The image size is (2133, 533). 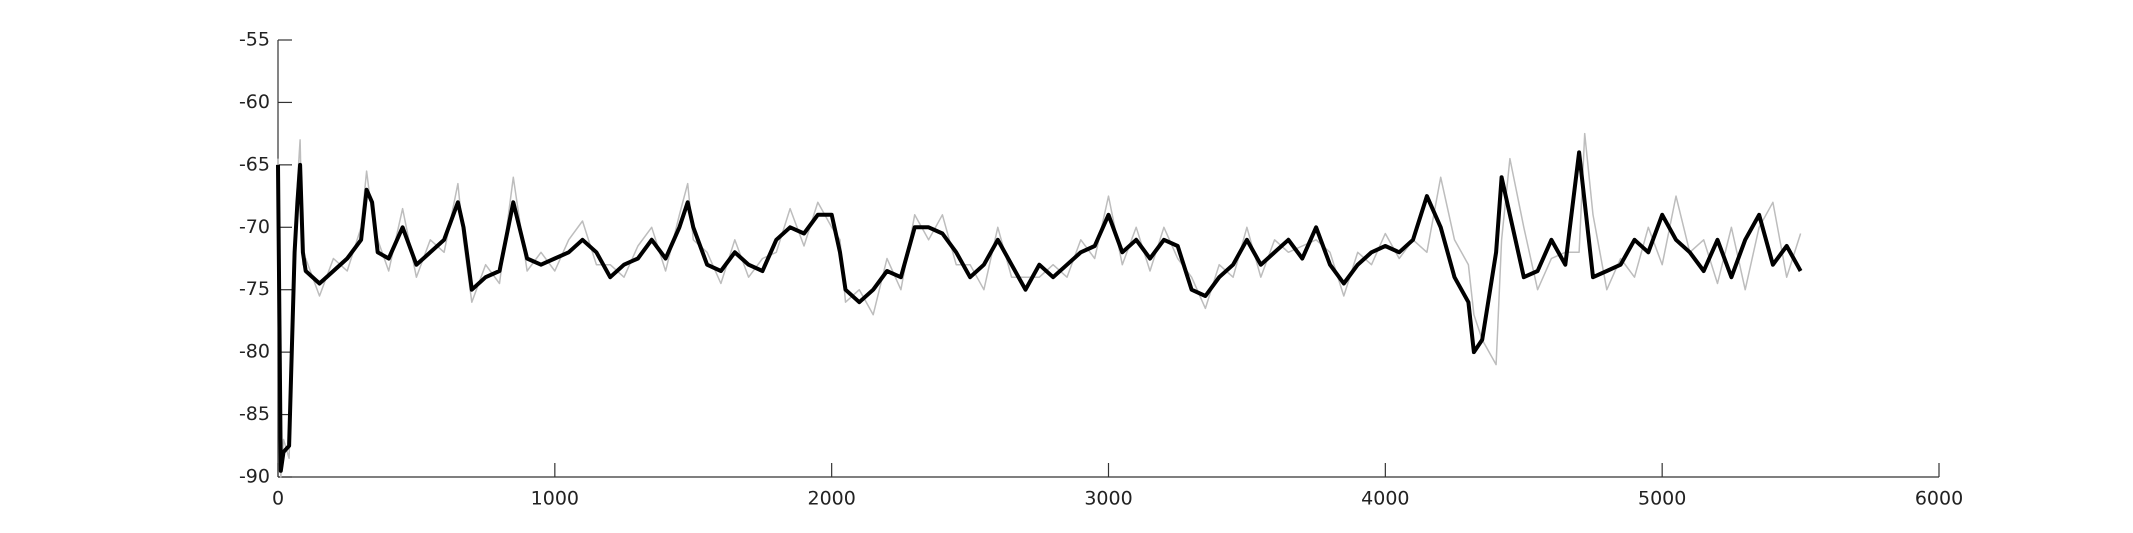 What do you see at coordinates (254, 102) in the screenshot?
I see `y-tick-label: -60` at bounding box center [254, 102].